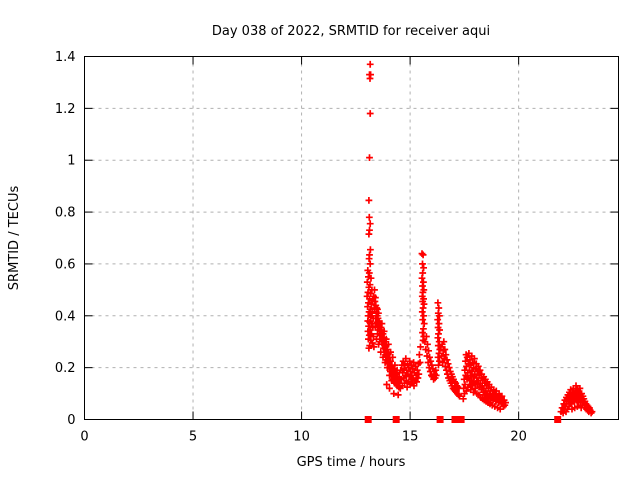 The image size is (640, 480). I want to click on y-tick-label: 0.4, so click(65, 316).